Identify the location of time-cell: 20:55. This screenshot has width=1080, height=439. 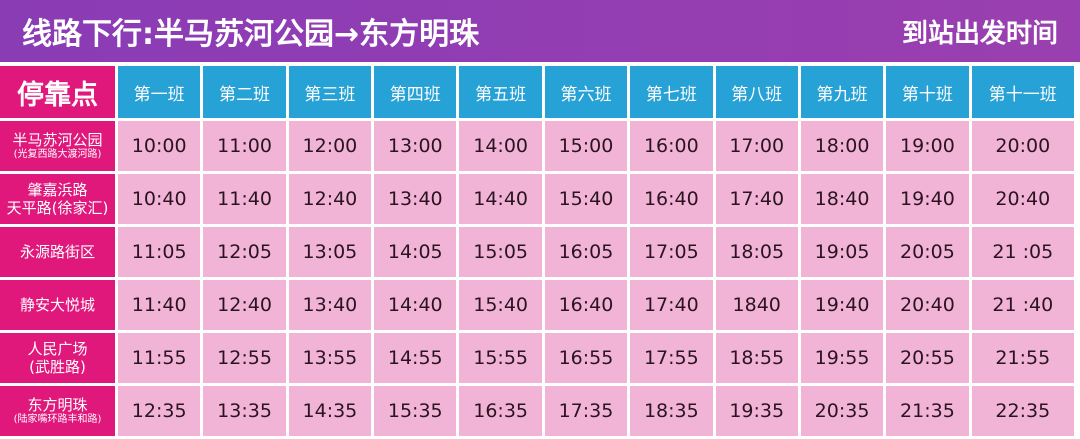
(927, 358).